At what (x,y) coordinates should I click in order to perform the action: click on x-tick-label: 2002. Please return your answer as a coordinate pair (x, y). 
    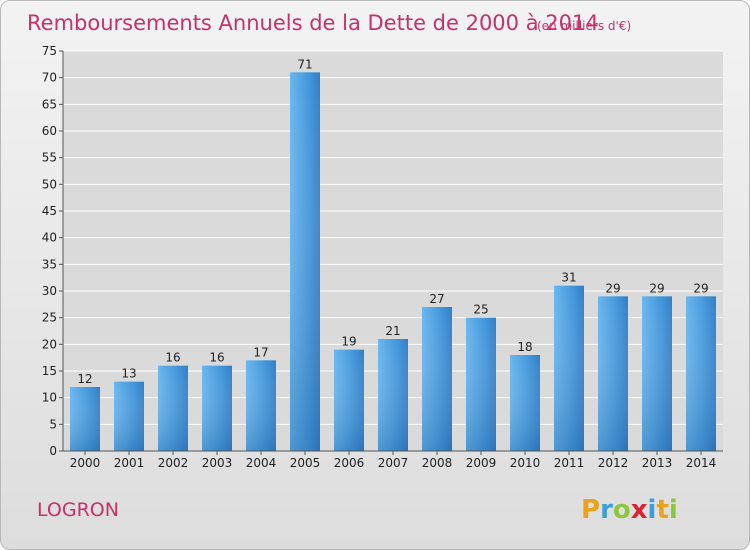
    Looking at the image, I should click on (173, 463).